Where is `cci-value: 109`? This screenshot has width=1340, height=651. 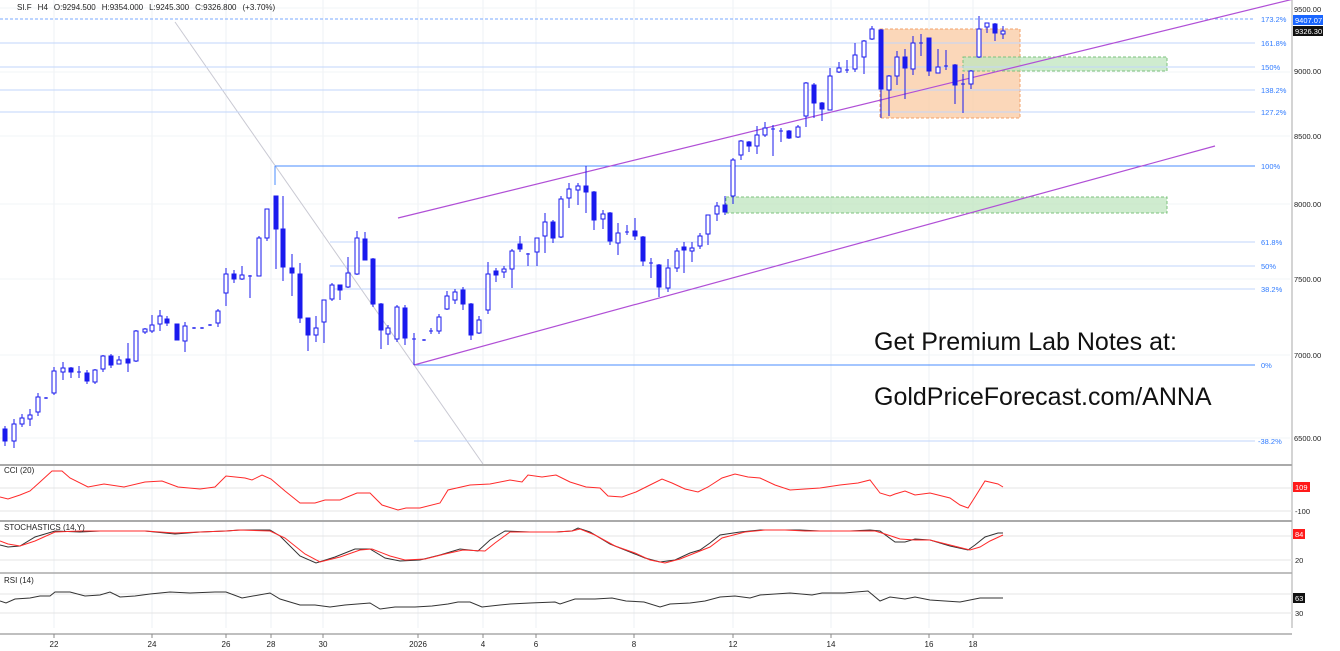
cci-value: 109 is located at coordinates (1301, 487).